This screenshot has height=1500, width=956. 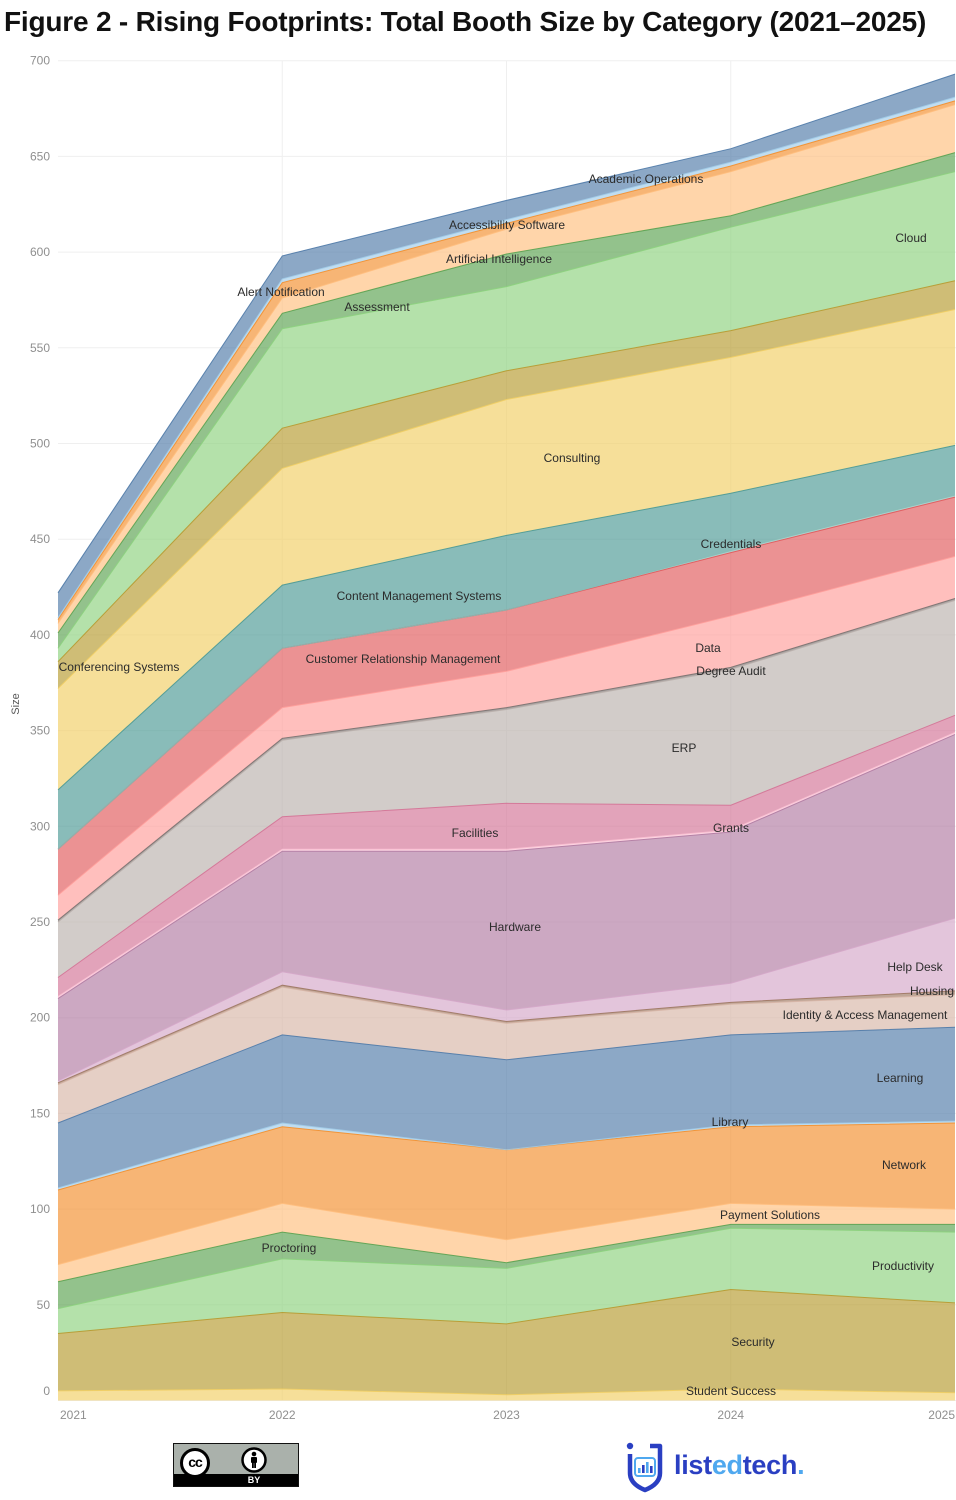 What do you see at coordinates (419, 596) in the screenshot?
I see `label-content-management-systems: Content Management Systems` at bounding box center [419, 596].